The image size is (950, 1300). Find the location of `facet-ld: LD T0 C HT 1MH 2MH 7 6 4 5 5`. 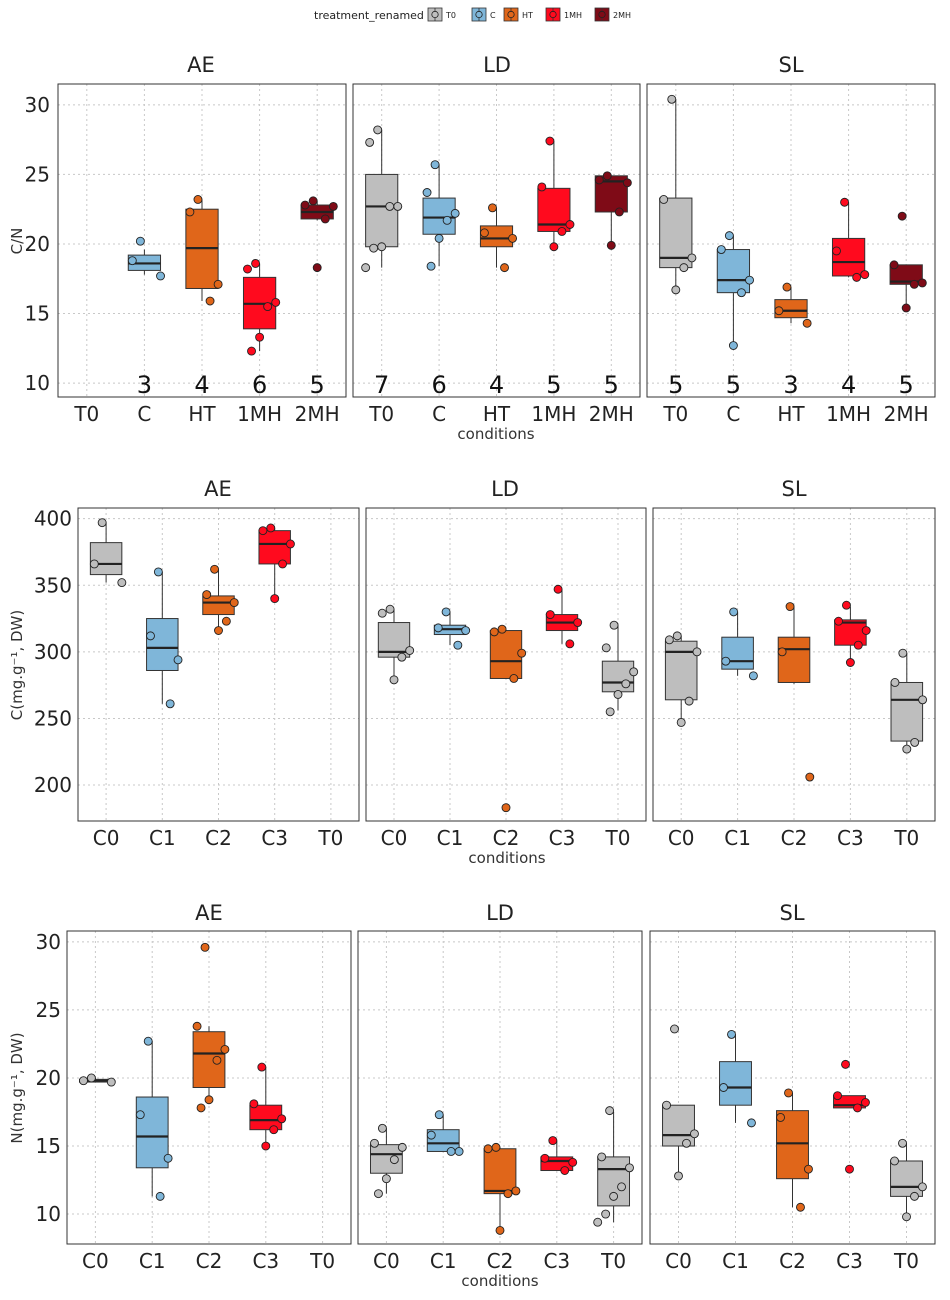

facet-ld: LD T0 C HT 1MH 2MH 7 6 4 5 5 is located at coordinates (496, 239).